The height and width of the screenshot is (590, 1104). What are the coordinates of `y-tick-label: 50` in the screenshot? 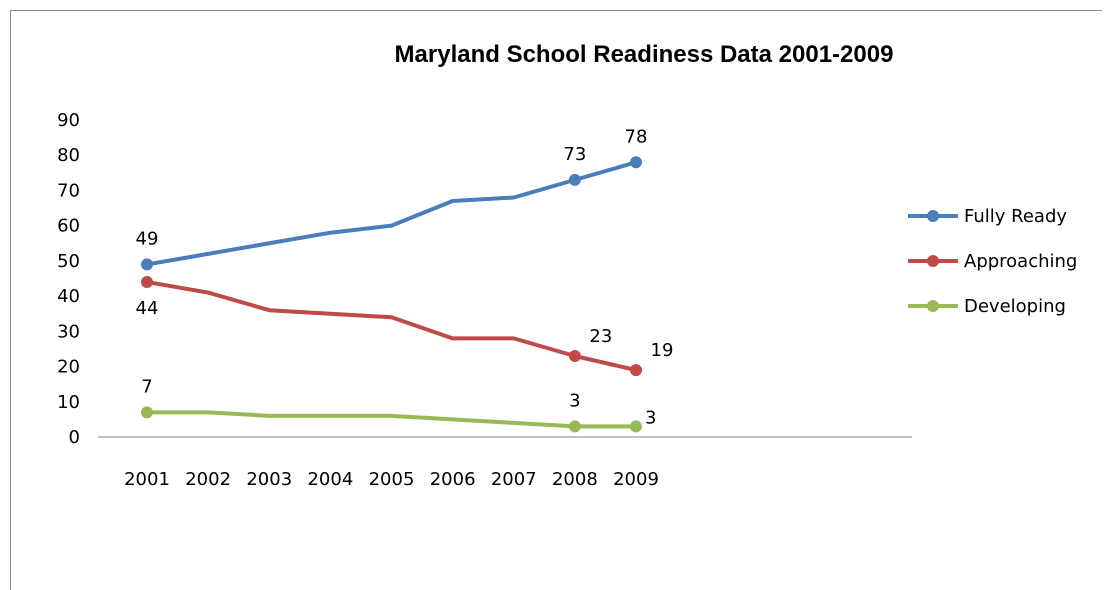 It's located at (68, 261).